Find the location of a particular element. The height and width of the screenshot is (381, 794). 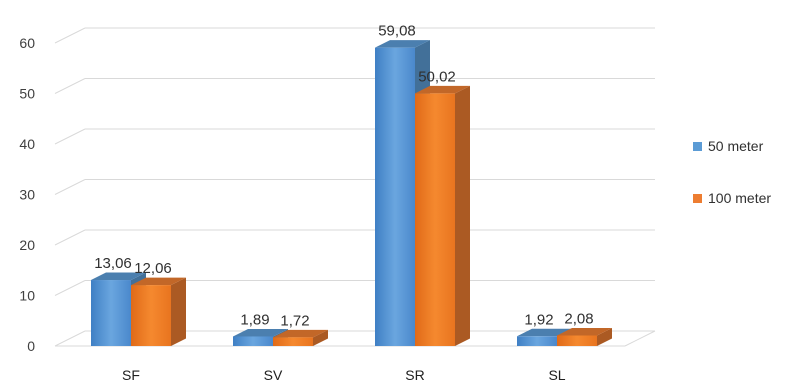

category-label: SR is located at coordinates (414, 374).